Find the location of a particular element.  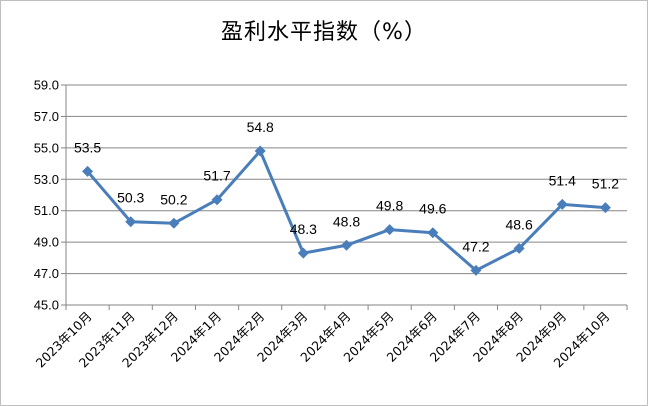

y-tick-label: 55.0 is located at coordinates (46, 147).